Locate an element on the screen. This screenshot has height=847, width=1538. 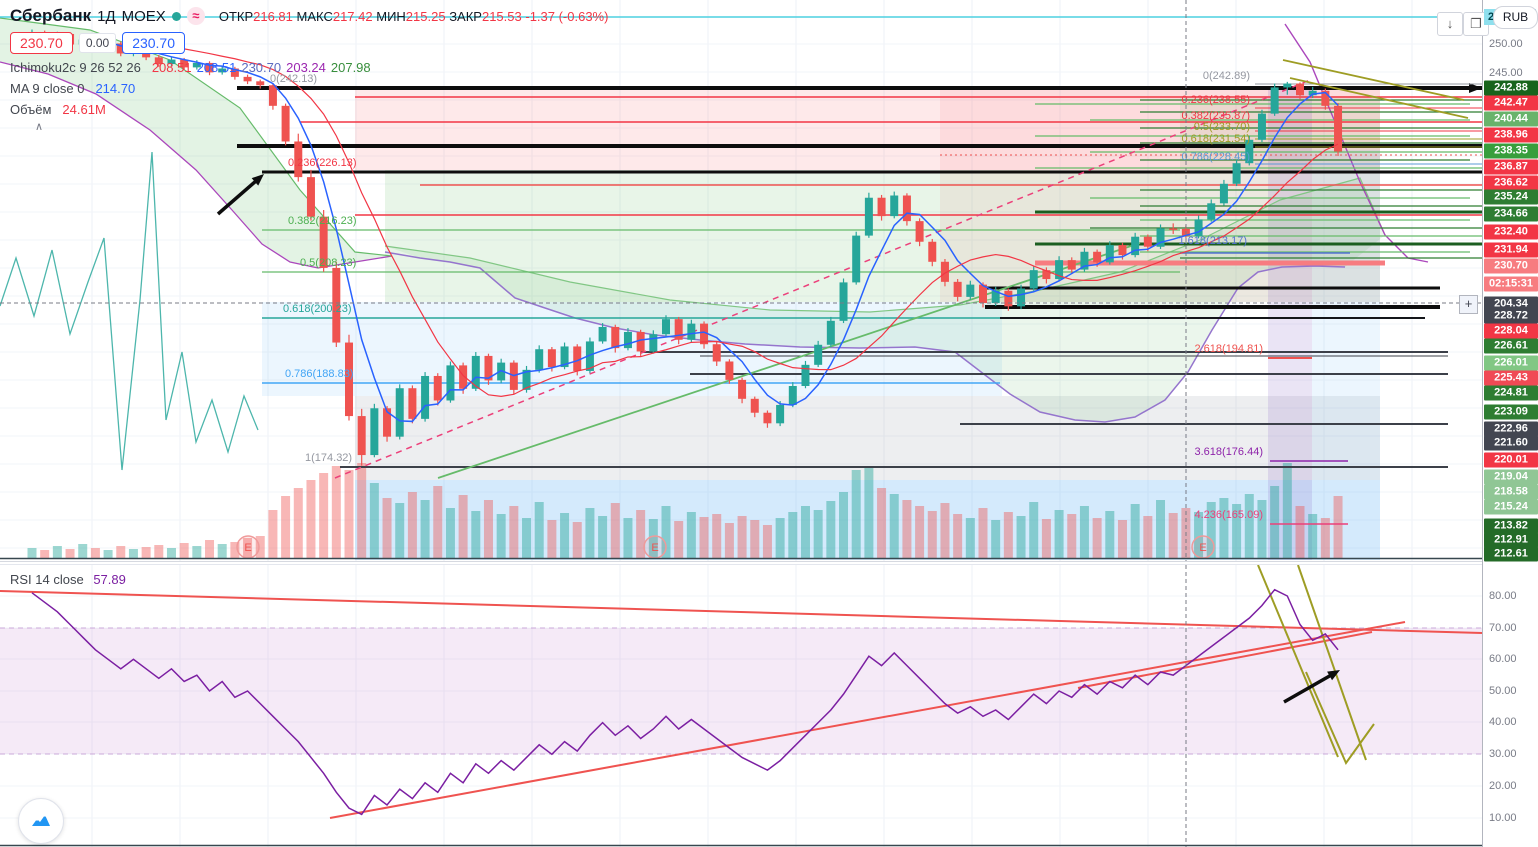
interval-label: 1Д is located at coordinates (106, 16).